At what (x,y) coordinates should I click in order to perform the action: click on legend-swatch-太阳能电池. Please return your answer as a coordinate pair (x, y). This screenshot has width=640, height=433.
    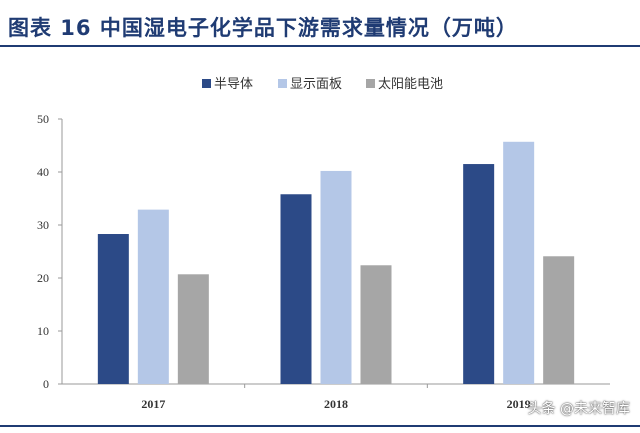
    Looking at the image, I should click on (370, 83).